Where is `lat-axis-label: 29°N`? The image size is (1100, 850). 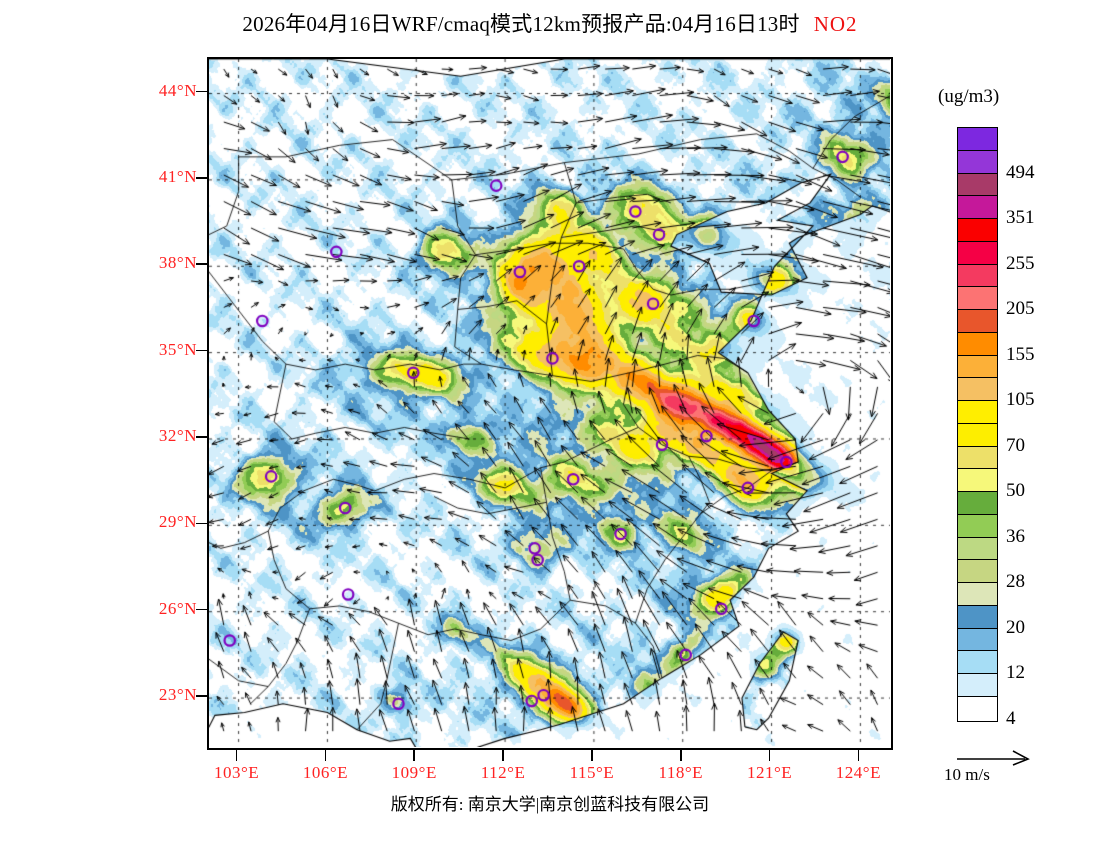 lat-axis-label: 29°N is located at coordinates (177, 522).